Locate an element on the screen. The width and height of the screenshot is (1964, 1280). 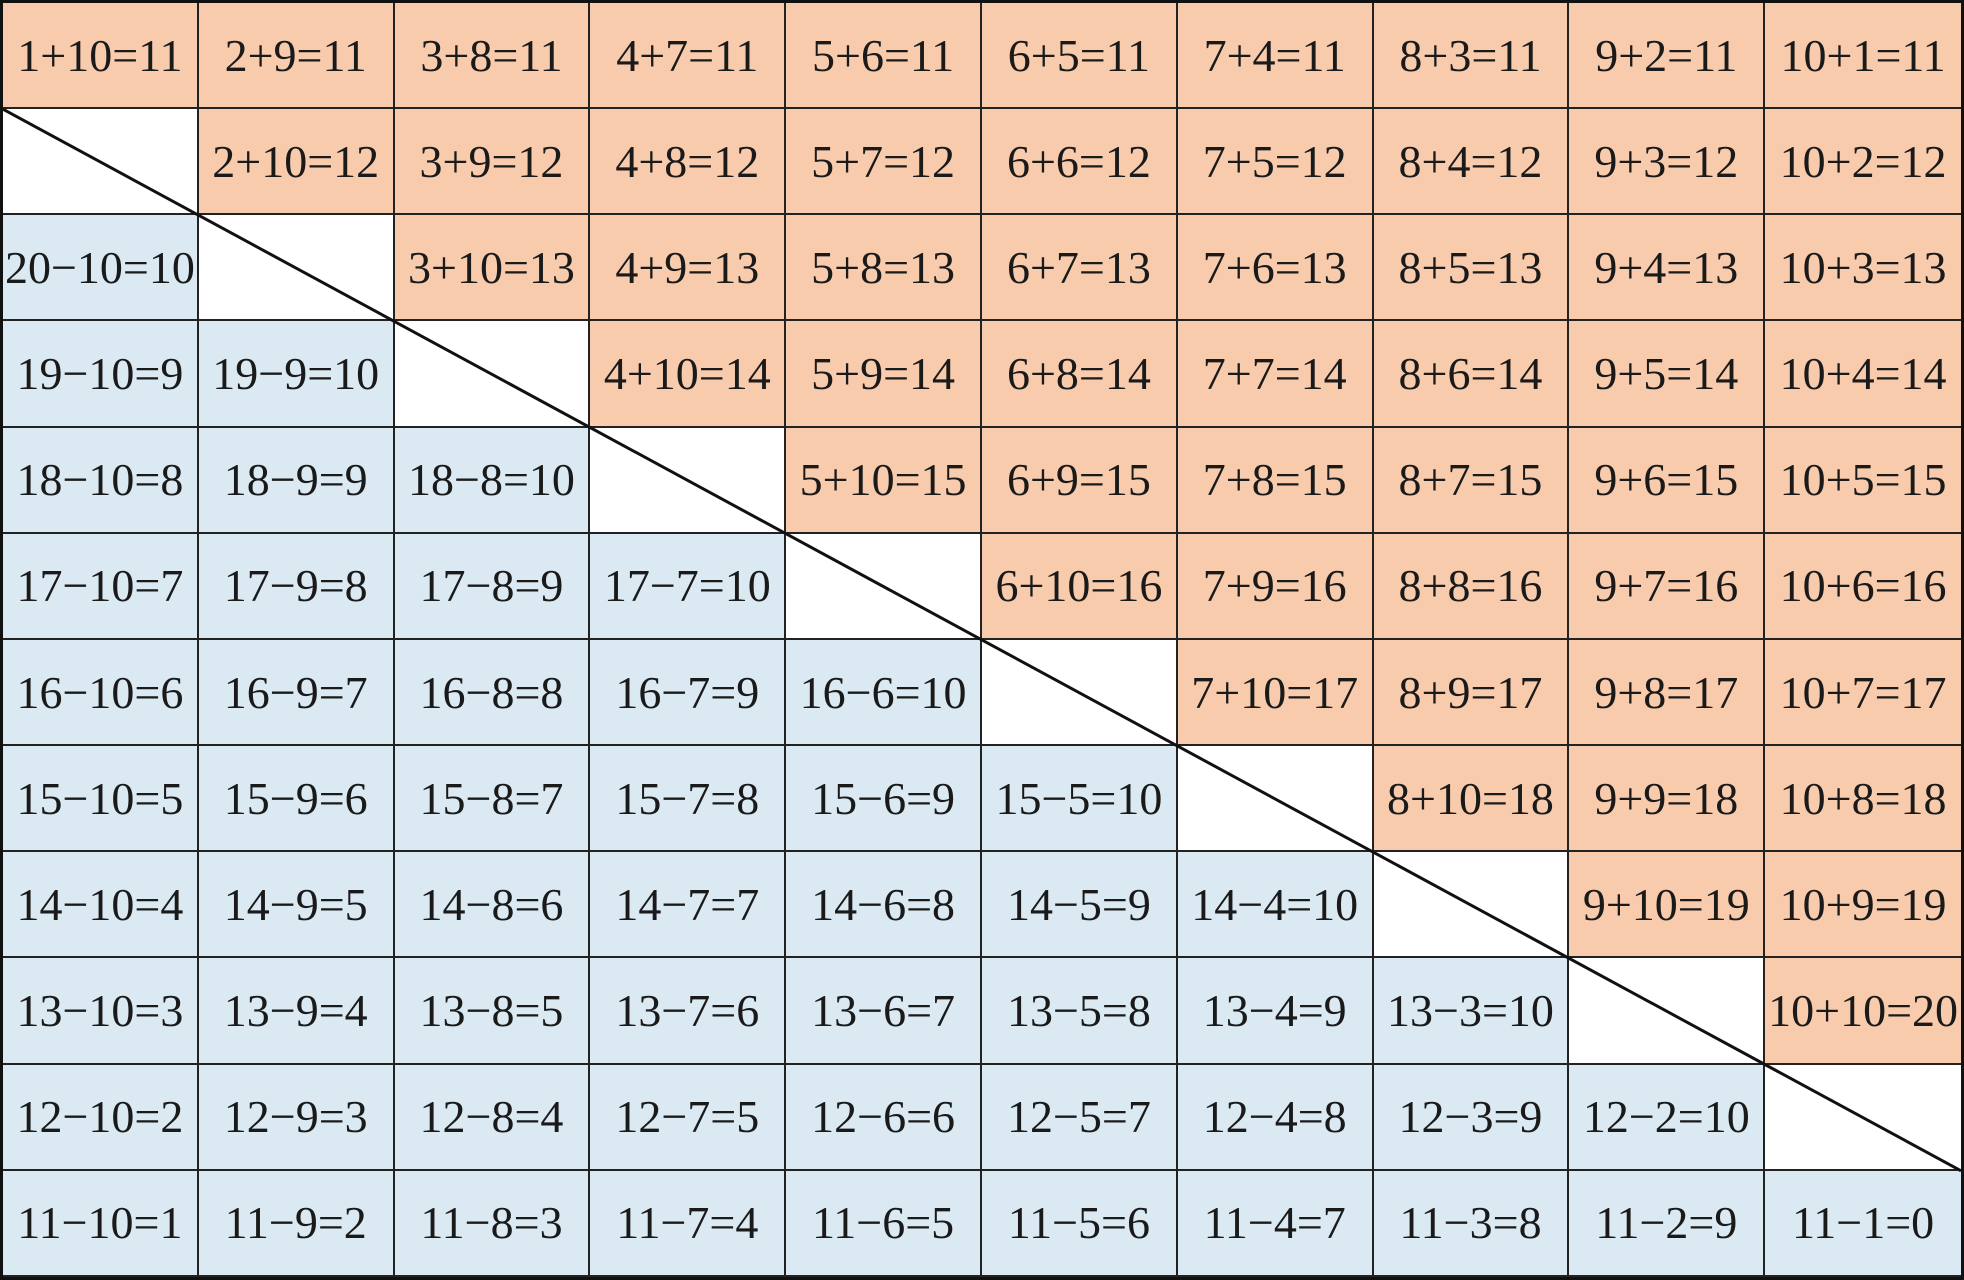
subtraction-fact-cell: 11−8=3 is located at coordinates (492, 1223).